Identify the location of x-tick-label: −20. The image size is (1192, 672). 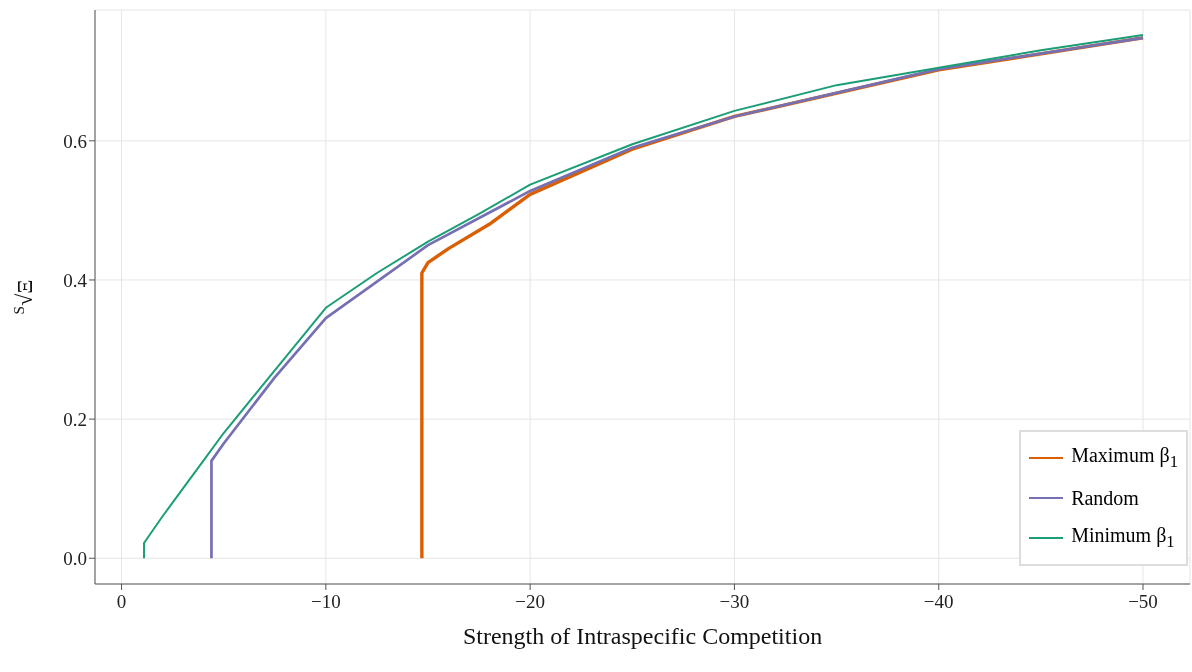
(530, 601).